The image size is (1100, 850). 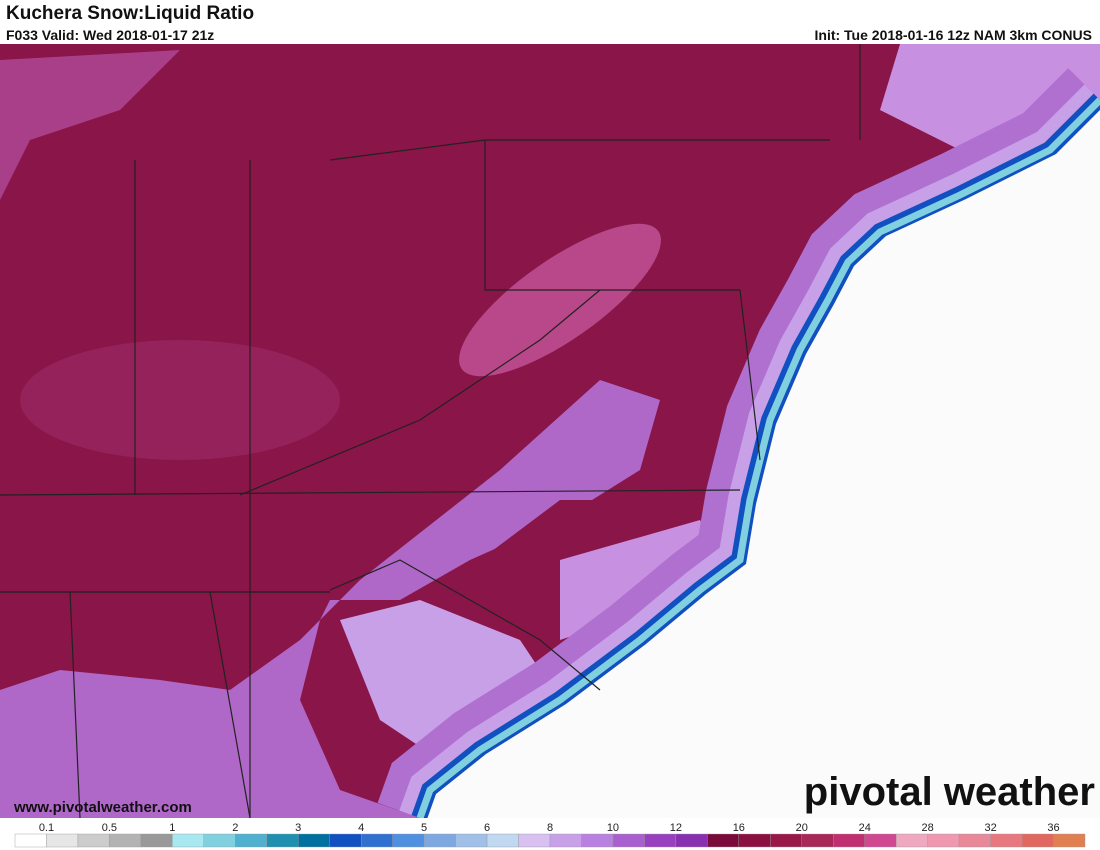 What do you see at coordinates (172, 828) in the screenshot?
I see `colorbar-label: 1` at bounding box center [172, 828].